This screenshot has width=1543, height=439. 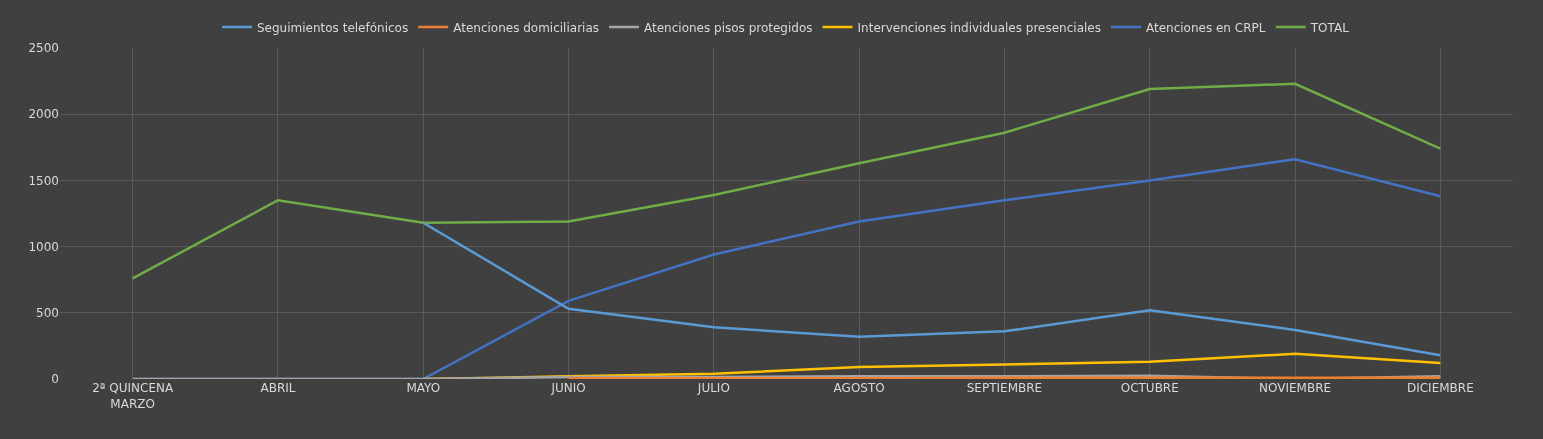 I want to click on y-tick-label: 2000, so click(x=43, y=114).